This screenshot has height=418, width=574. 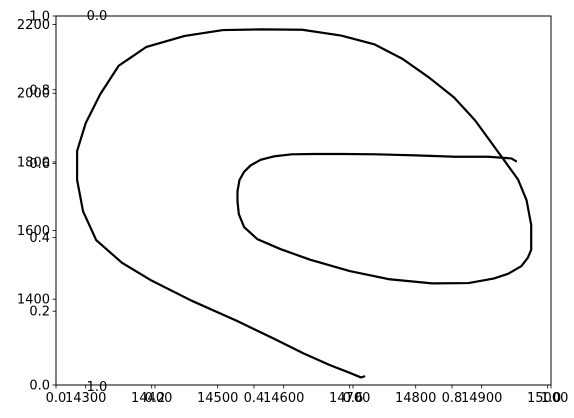 I want to click on main-x-tick-label: 14800, so click(x=415, y=398).